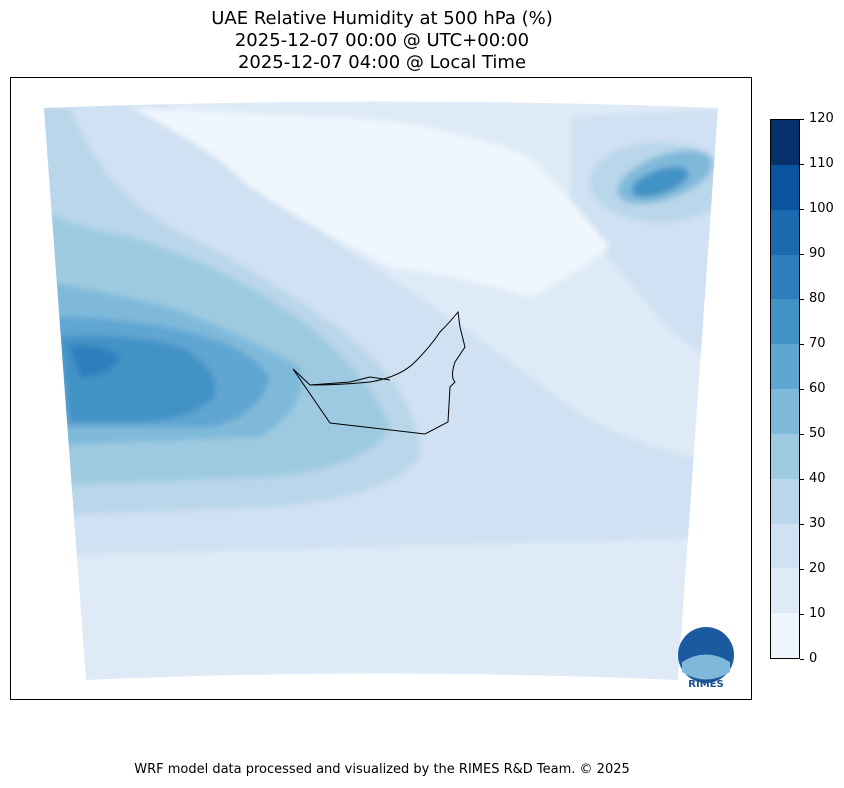 This screenshot has width=844, height=788. What do you see at coordinates (382, 62) in the screenshot?
I see `title-line-3: 2025-12-07 04:00 @ Local Time` at bounding box center [382, 62].